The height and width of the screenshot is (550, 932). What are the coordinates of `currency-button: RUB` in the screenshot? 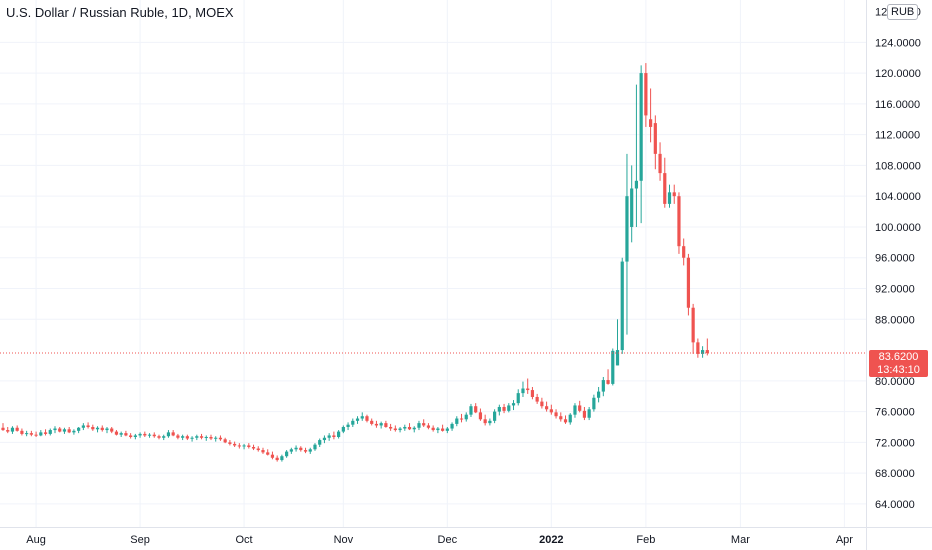 It's located at (903, 12).